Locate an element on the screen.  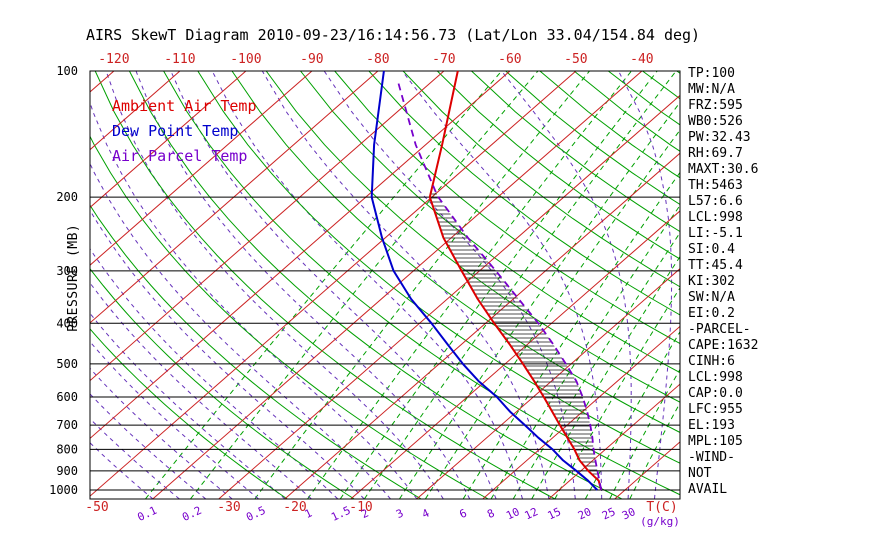
bottom-axis-temp-label: -10 is located at coordinates (360, 507).